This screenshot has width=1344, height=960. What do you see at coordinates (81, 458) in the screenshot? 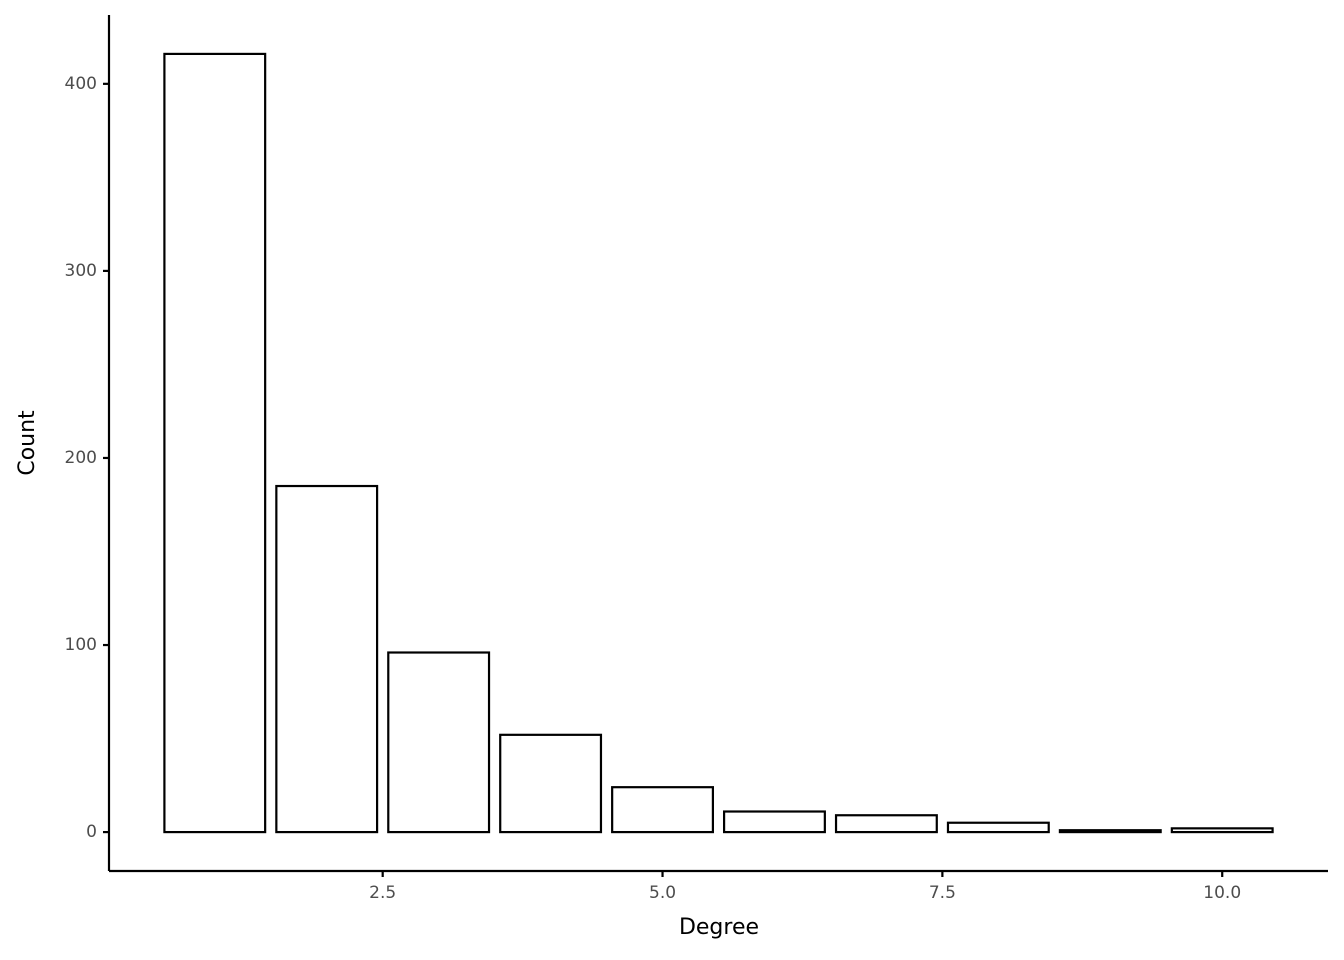
I see `y-tick-label: 200` at bounding box center [81, 458].